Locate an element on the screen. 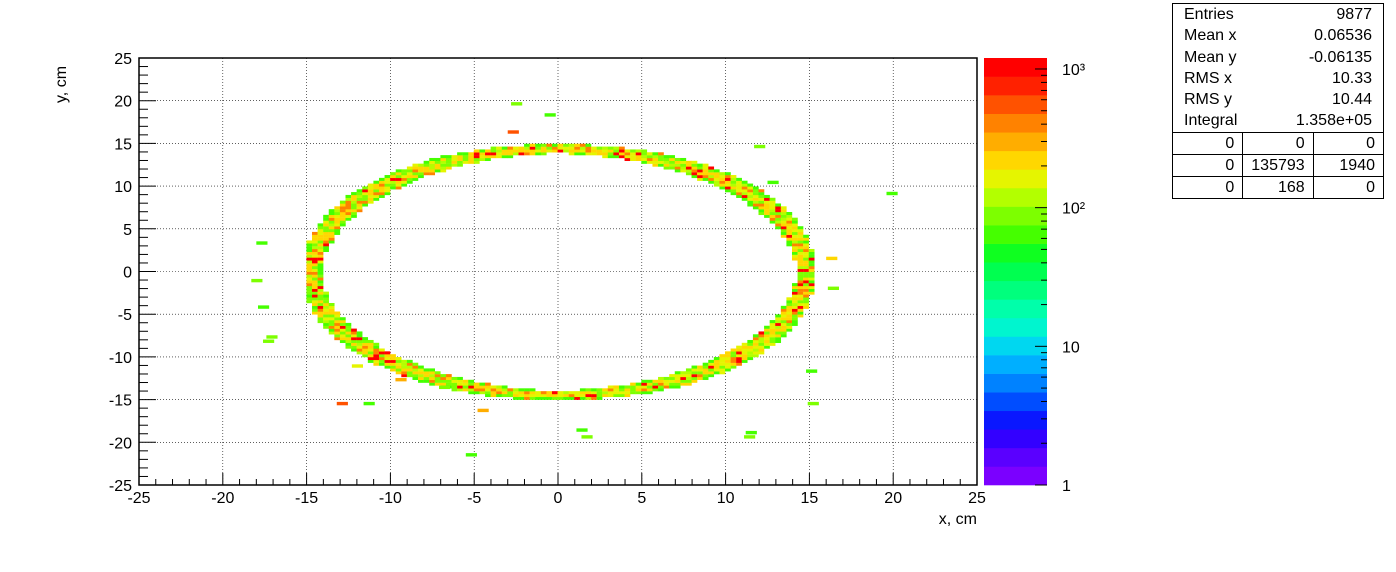 The width and height of the screenshot is (1396, 572). x-tick-label: -5 is located at coordinates (474, 498).